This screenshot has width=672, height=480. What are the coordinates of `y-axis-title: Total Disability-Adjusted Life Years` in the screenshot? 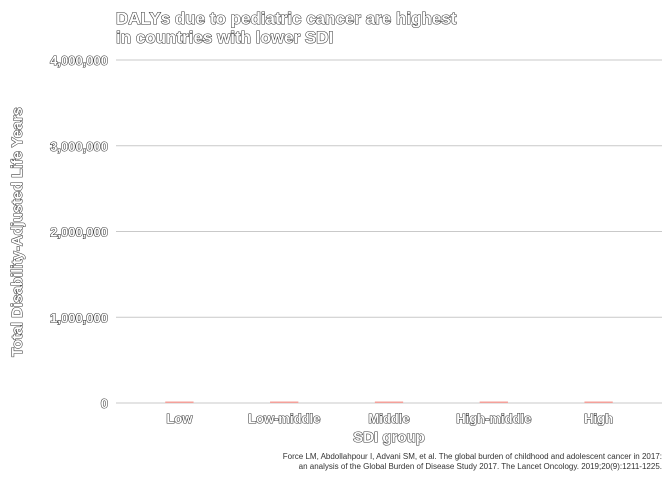 It's located at (17, 232).